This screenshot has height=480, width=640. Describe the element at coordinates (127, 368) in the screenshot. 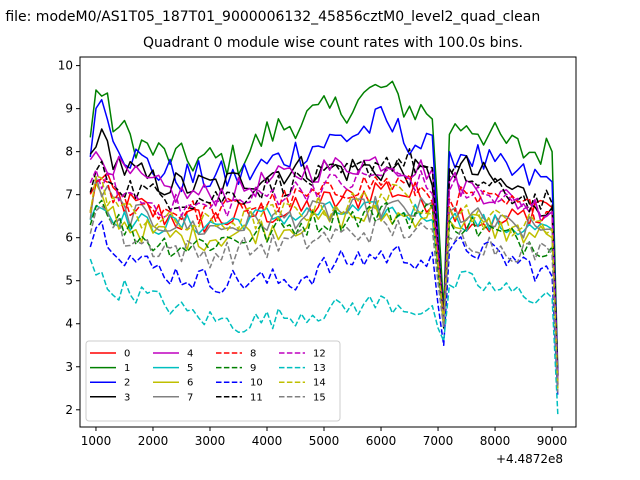

I see `legend-label-1: 1` at that location.